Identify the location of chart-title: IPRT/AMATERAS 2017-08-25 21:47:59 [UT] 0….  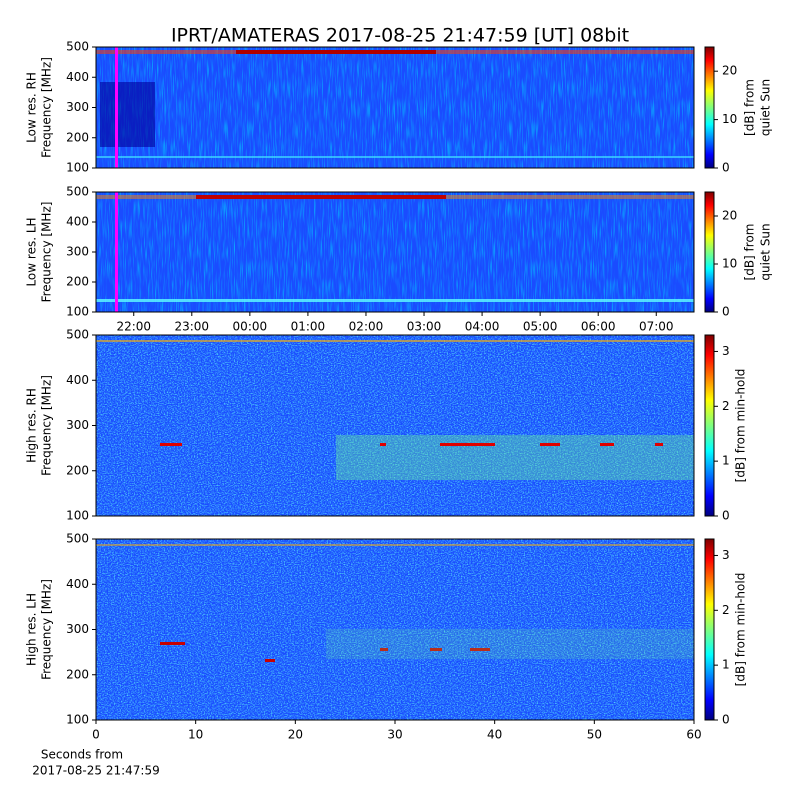
(400, 36).